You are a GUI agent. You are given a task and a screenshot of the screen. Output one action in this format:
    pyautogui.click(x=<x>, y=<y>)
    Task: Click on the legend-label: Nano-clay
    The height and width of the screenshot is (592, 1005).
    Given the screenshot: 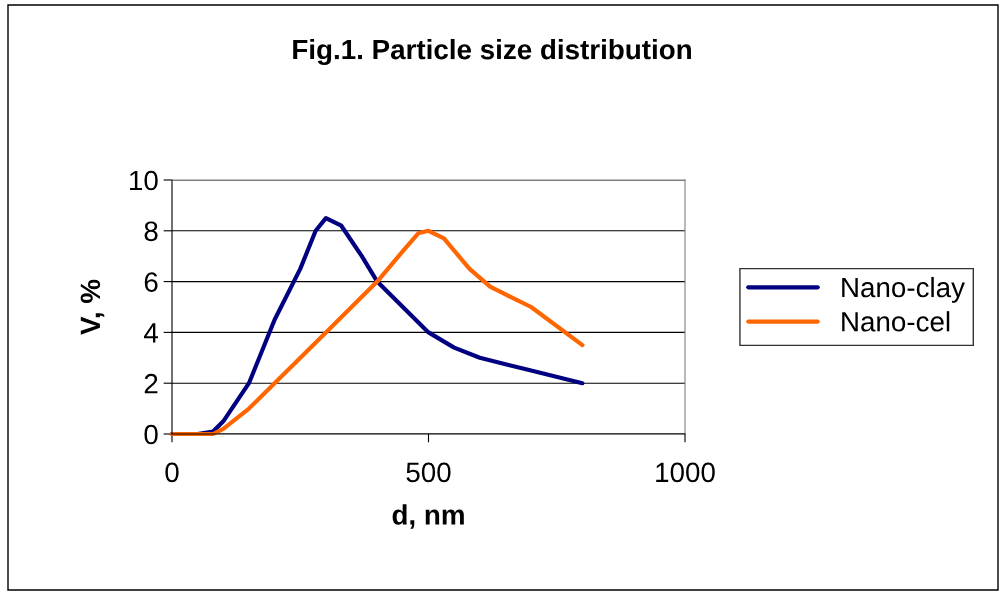 What is the action you would take?
    pyautogui.click(x=903, y=289)
    